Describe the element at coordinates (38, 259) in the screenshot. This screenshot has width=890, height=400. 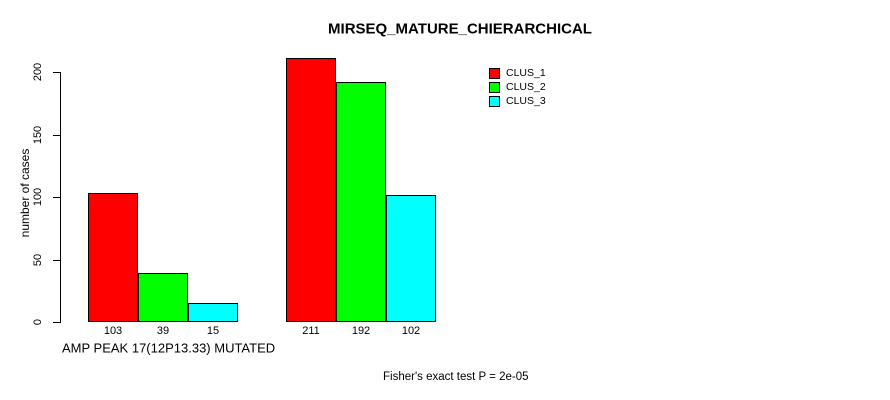
I see `y-tick-label-50: 50` at that location.